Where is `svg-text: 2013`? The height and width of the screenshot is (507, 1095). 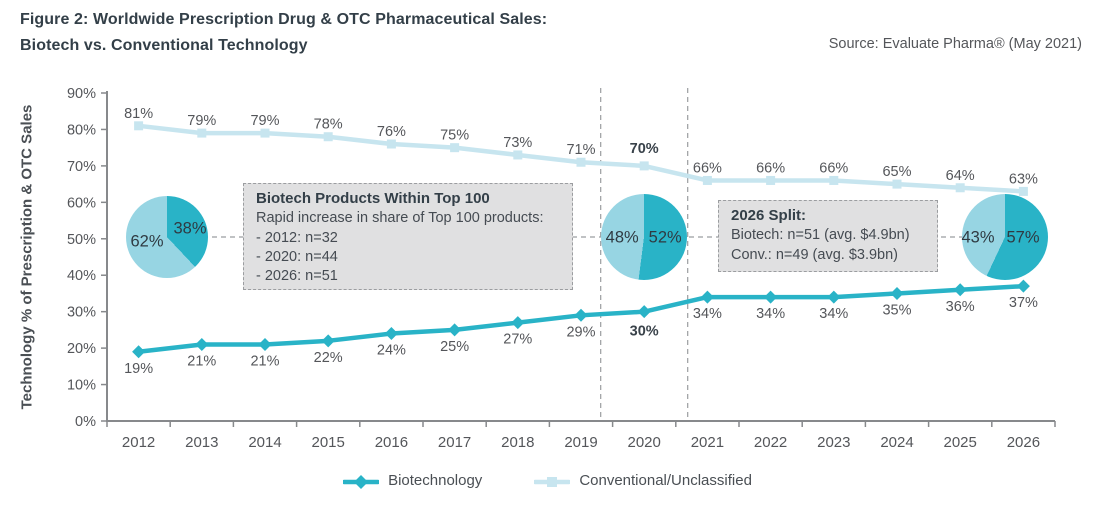
svg-text: 2013 is located at coordinates (201, 442).